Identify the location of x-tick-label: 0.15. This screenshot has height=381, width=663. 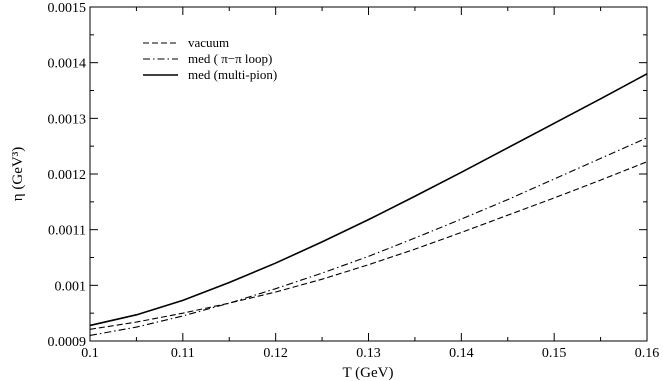
(554, 353).